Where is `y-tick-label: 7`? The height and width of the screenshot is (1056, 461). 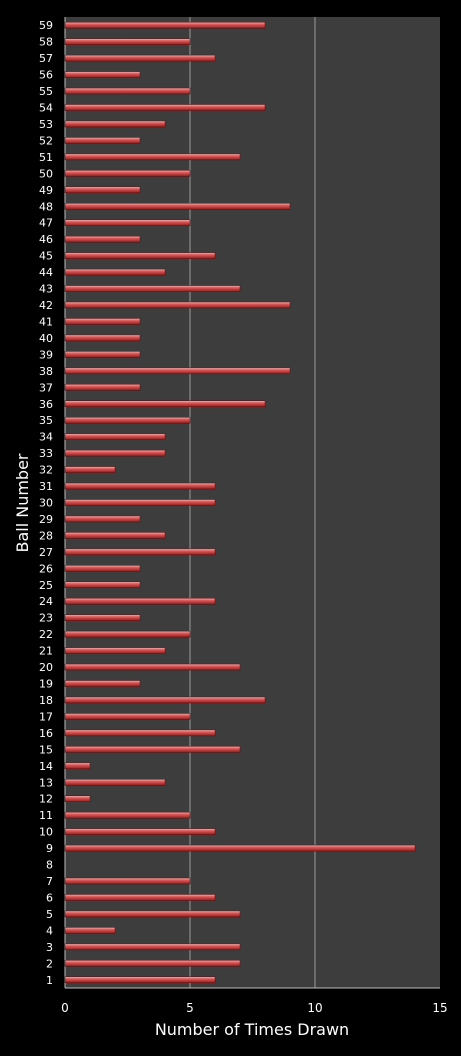
y-tick-label: 7 is located at coordinates (49, 881).